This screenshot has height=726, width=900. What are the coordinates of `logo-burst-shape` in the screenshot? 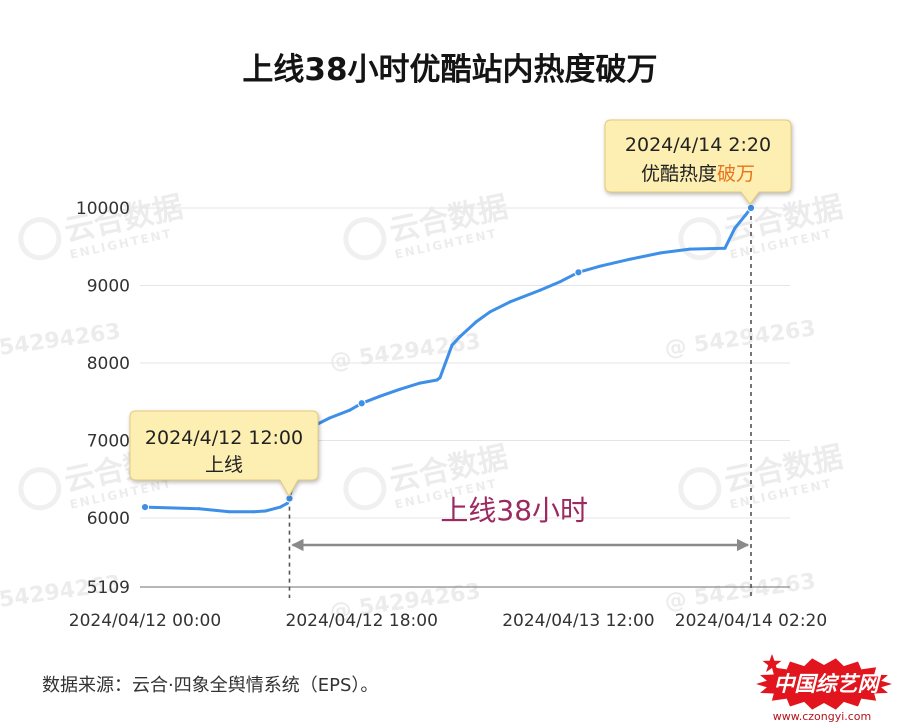 It's located at (824, 684).